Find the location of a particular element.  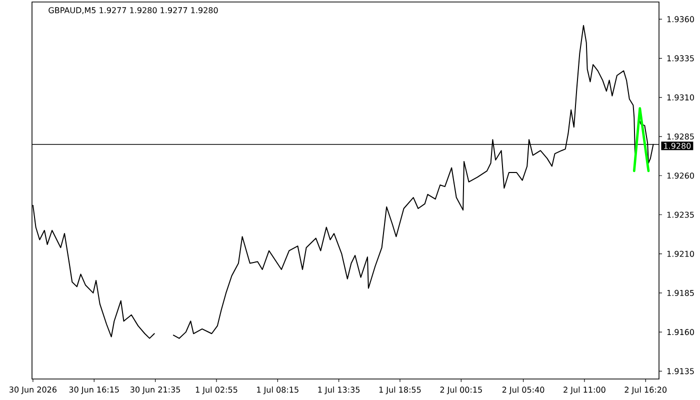

text: GBPAUD,M5 1.9277 1.9280 1.9277 1.9280 is located at coordinates (133, 10).